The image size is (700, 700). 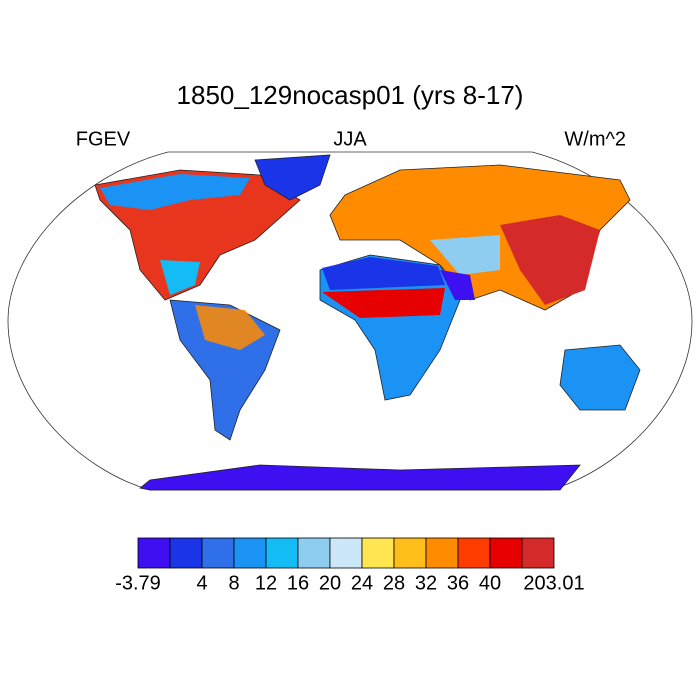 I want to click on variable-label: FGEV, so click(x=103, y=139).